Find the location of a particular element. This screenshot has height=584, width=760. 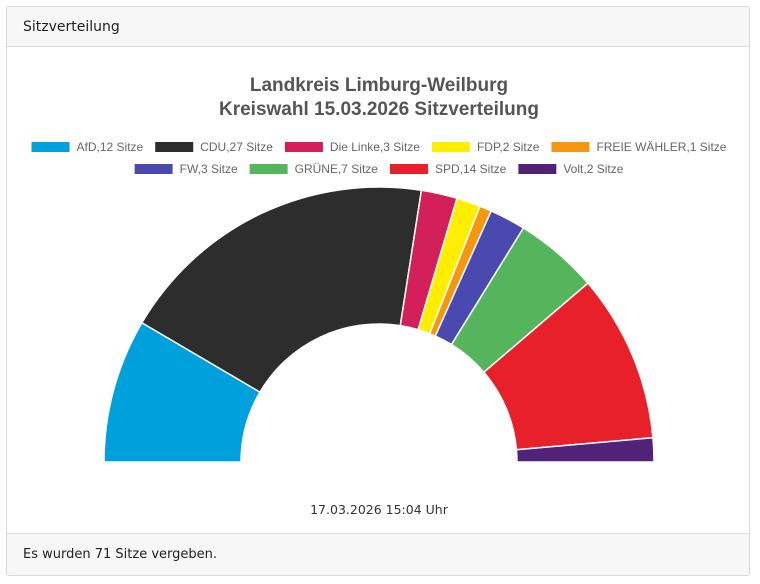

legend-item-volt: Volt,2 Sitze is located at coordinates (571, 169).